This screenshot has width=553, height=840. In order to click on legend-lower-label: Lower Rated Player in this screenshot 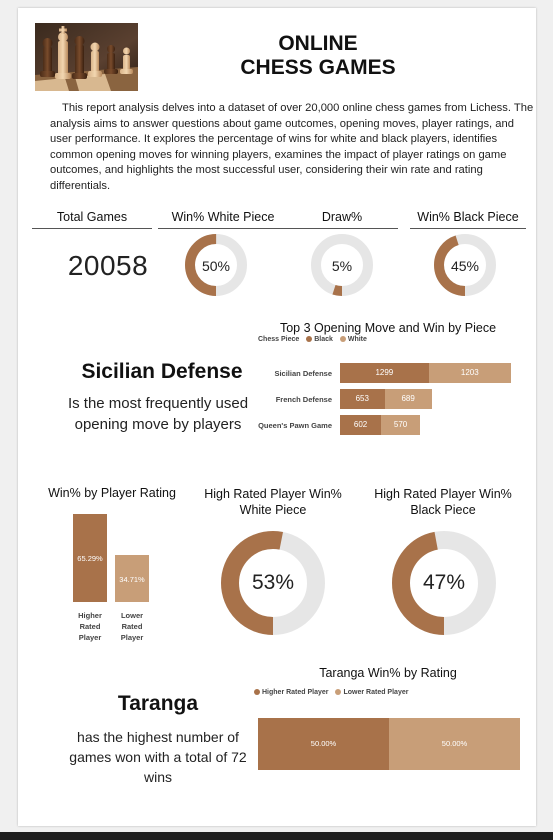, I will do `click(376, 692)`.